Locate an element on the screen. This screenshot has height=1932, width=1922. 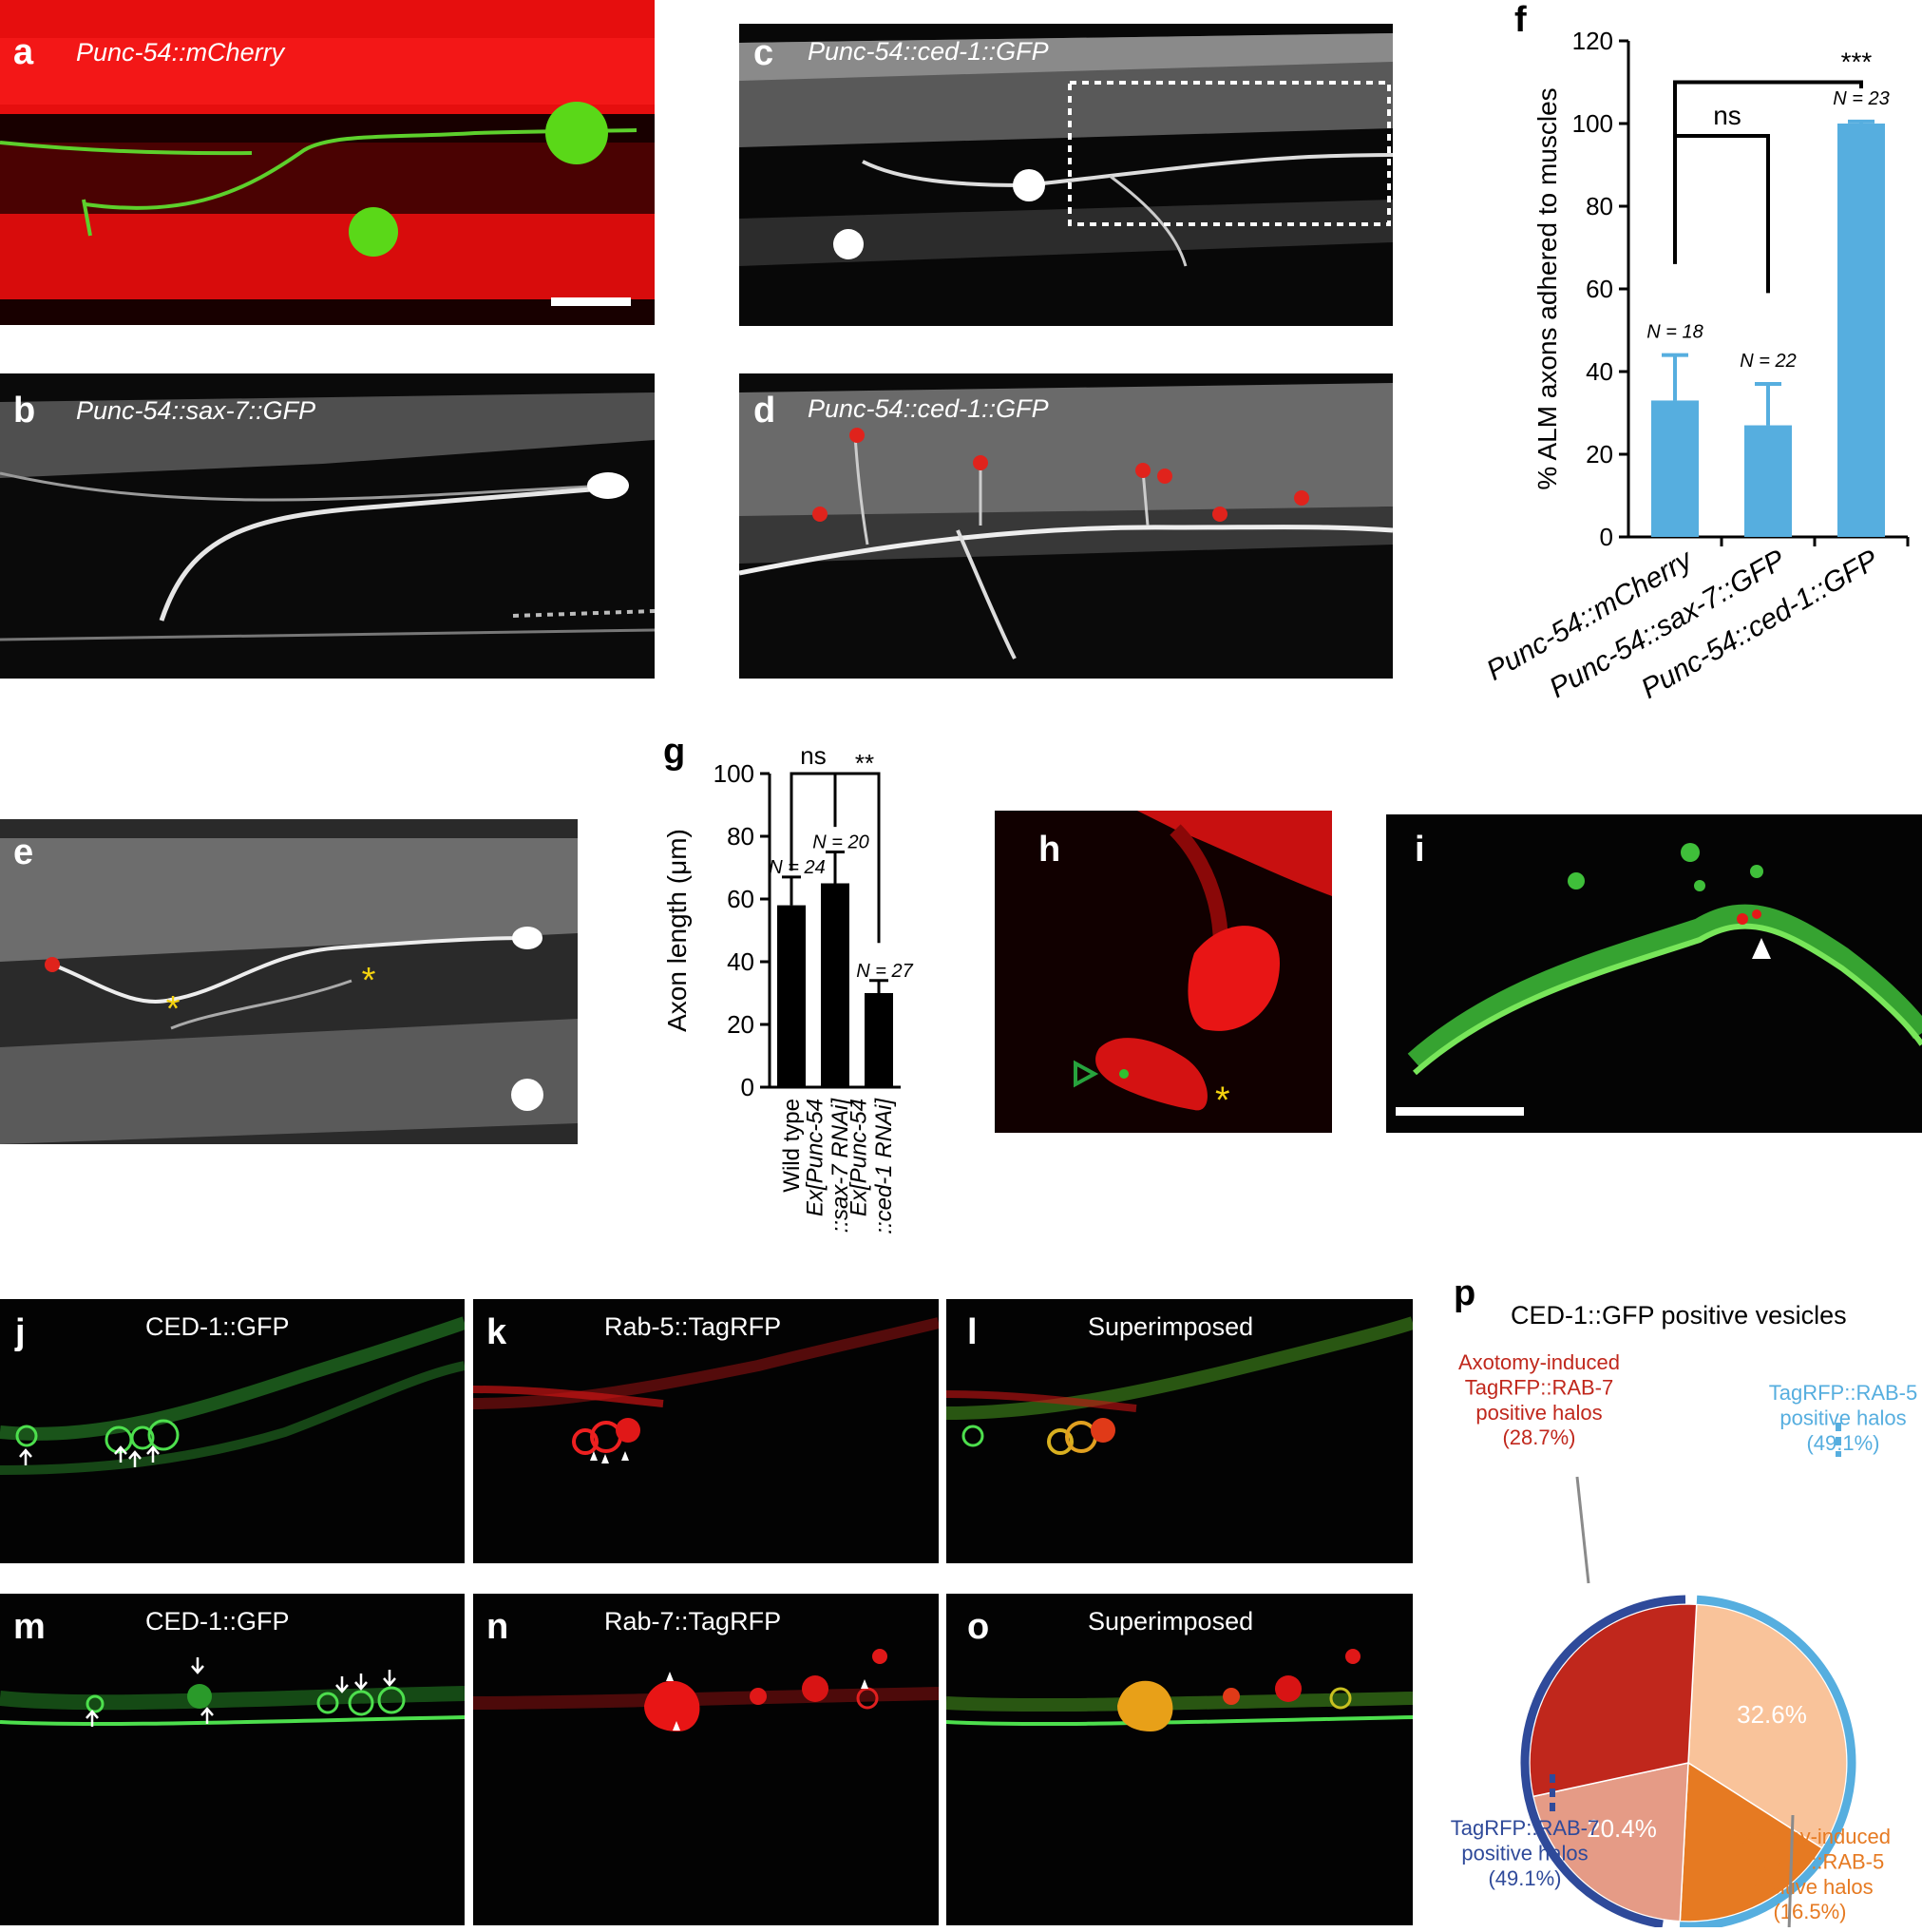
chart-g-y-tick-label: 60 is located at coordinates (740, 899).